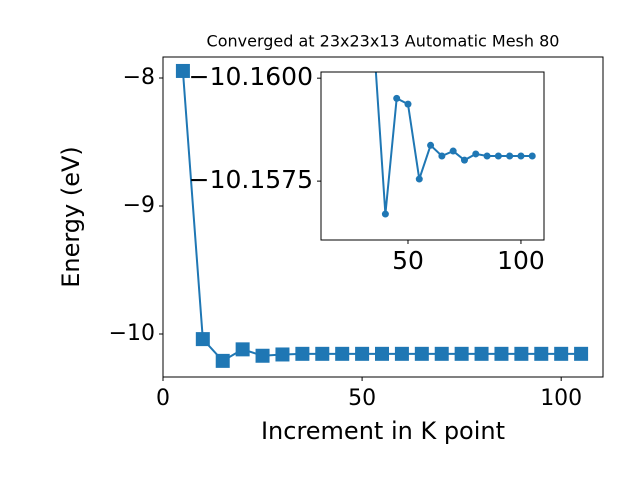 Image resolution: width=640 pixels, height=484 pixels. I want to click on y-tick-label: −10.1575, so click(251, 179).